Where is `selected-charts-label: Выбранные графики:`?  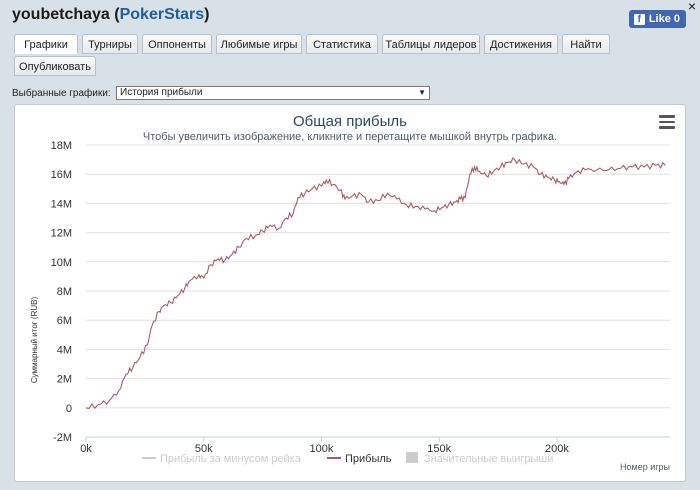
selected-charts-label: Выбранные графики: is located at coordinates (61, 93).